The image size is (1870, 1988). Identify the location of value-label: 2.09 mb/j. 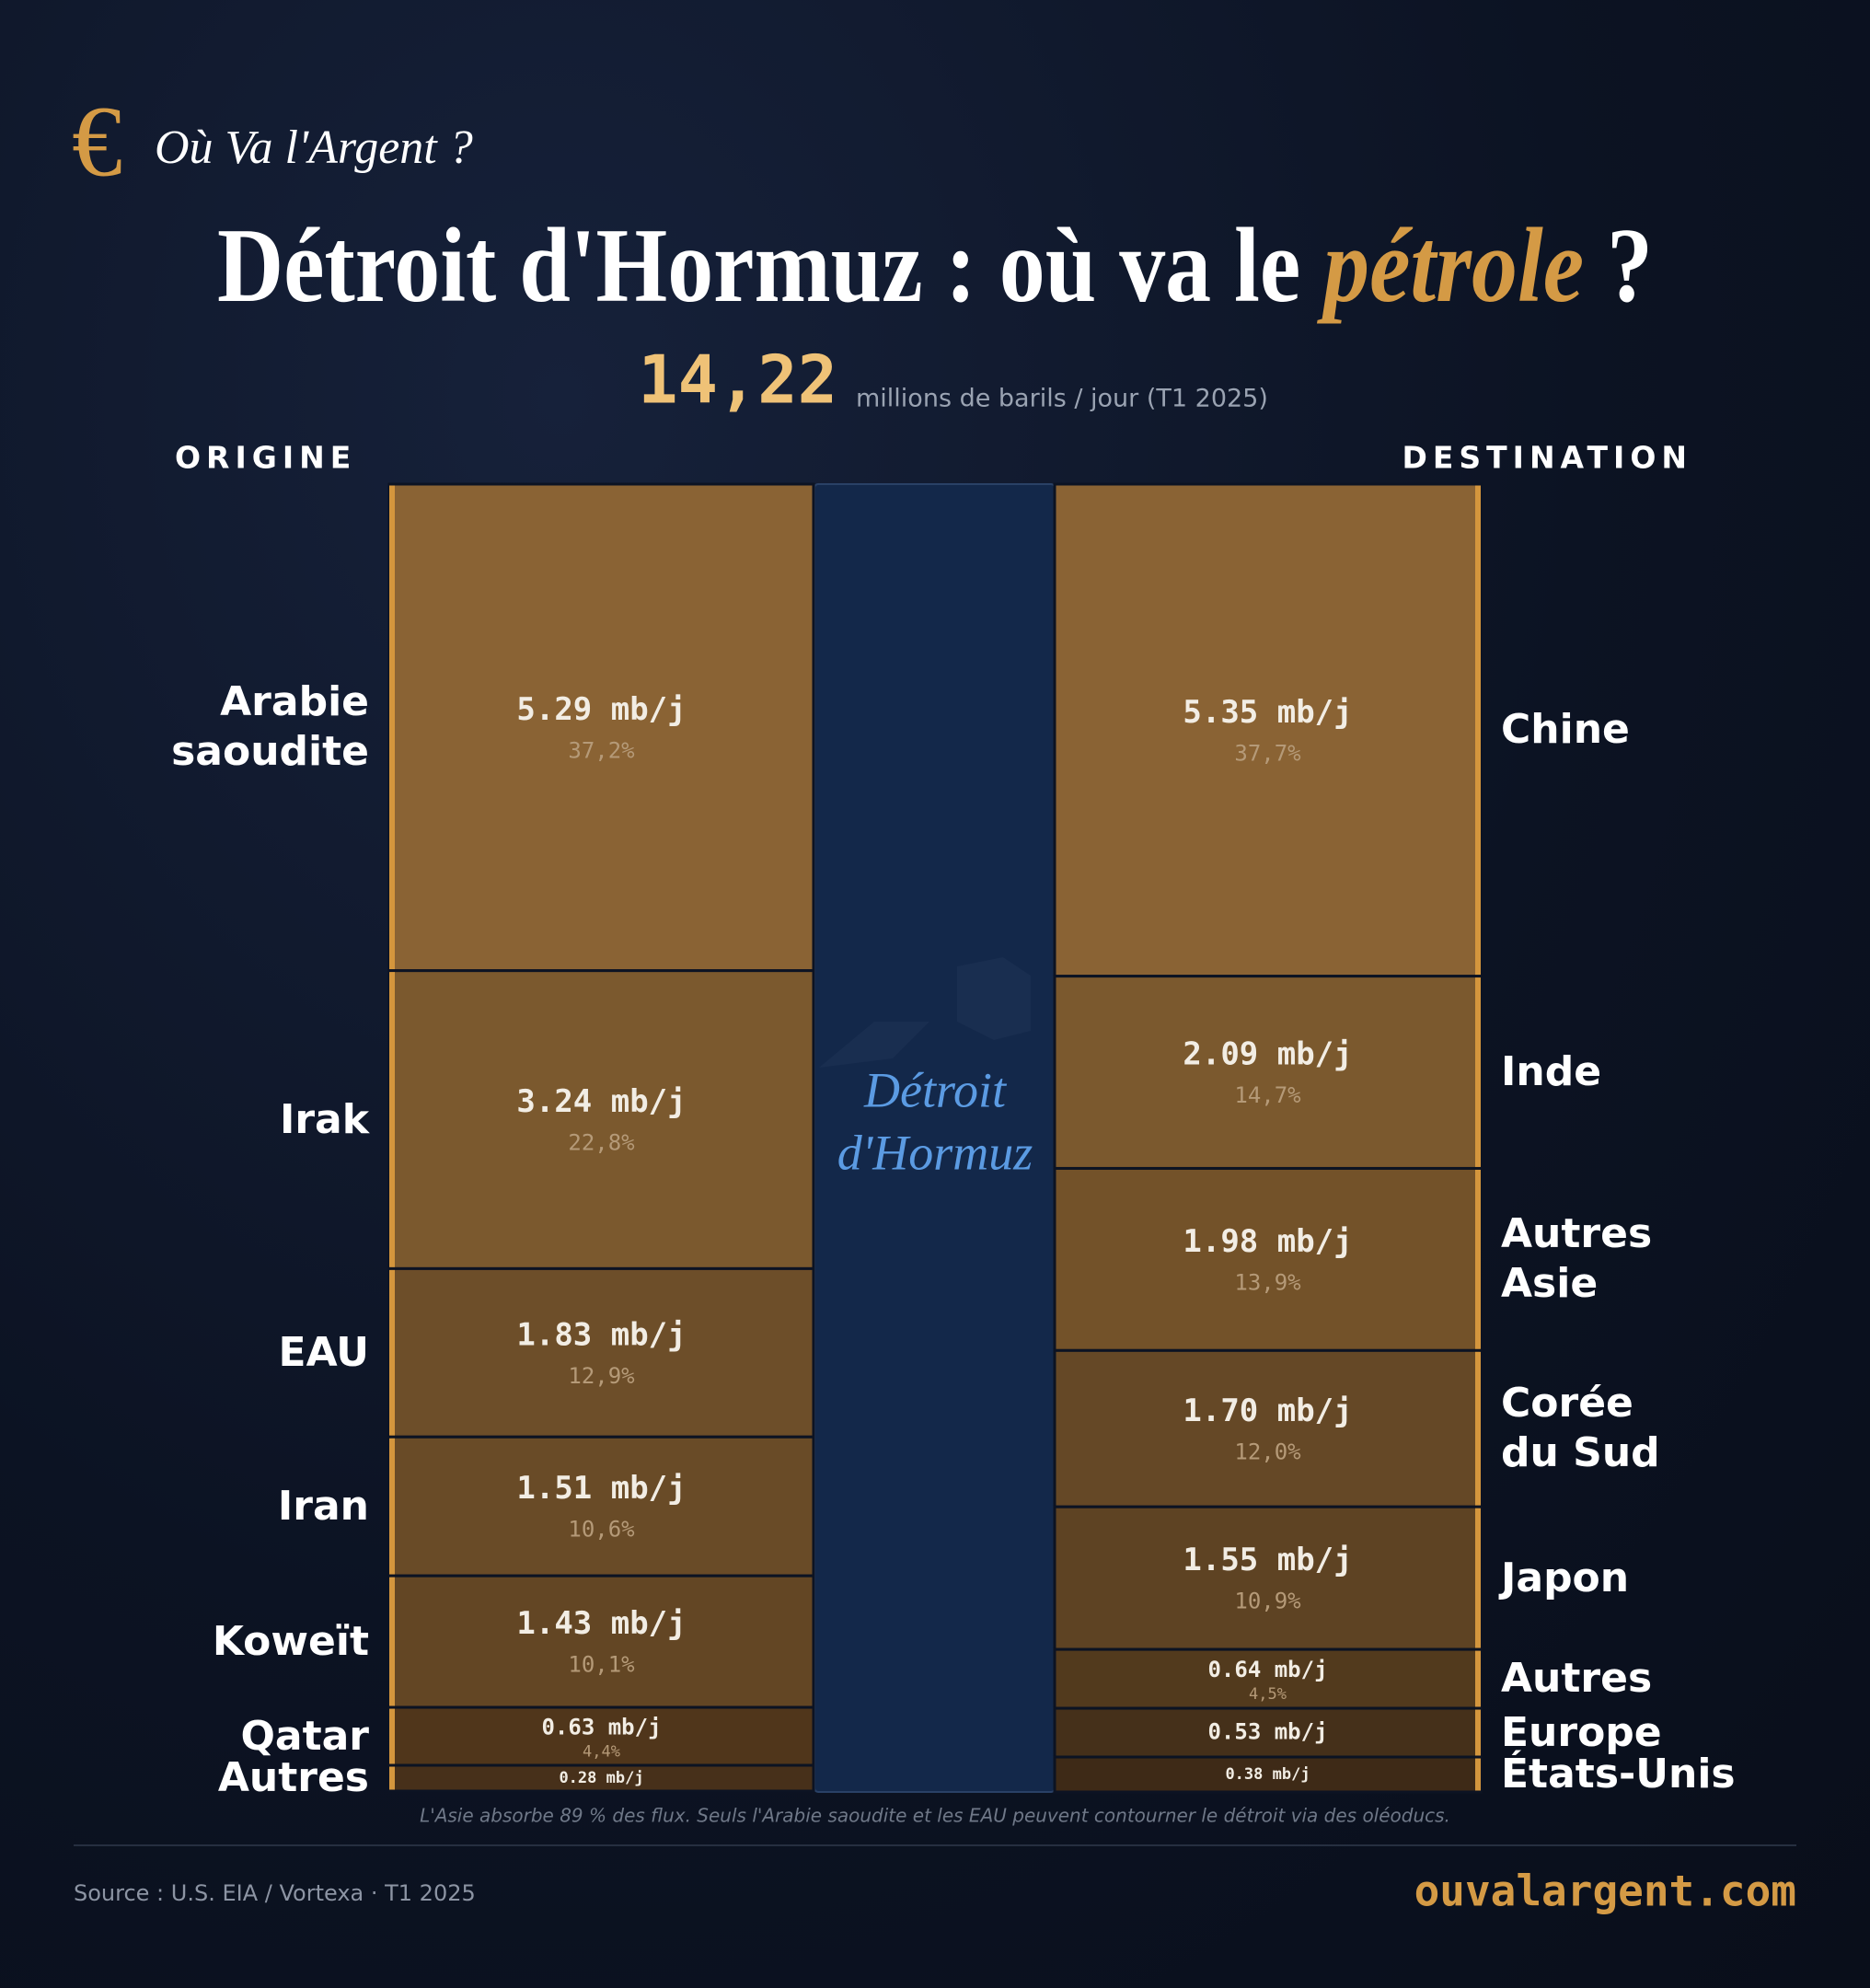
(1267, 1054).